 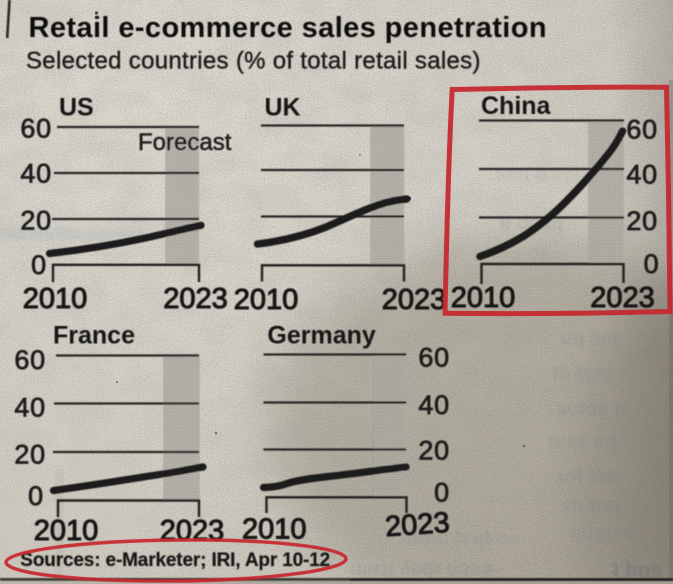 I want to click on svg-text: China, so click(x=516, y=106).